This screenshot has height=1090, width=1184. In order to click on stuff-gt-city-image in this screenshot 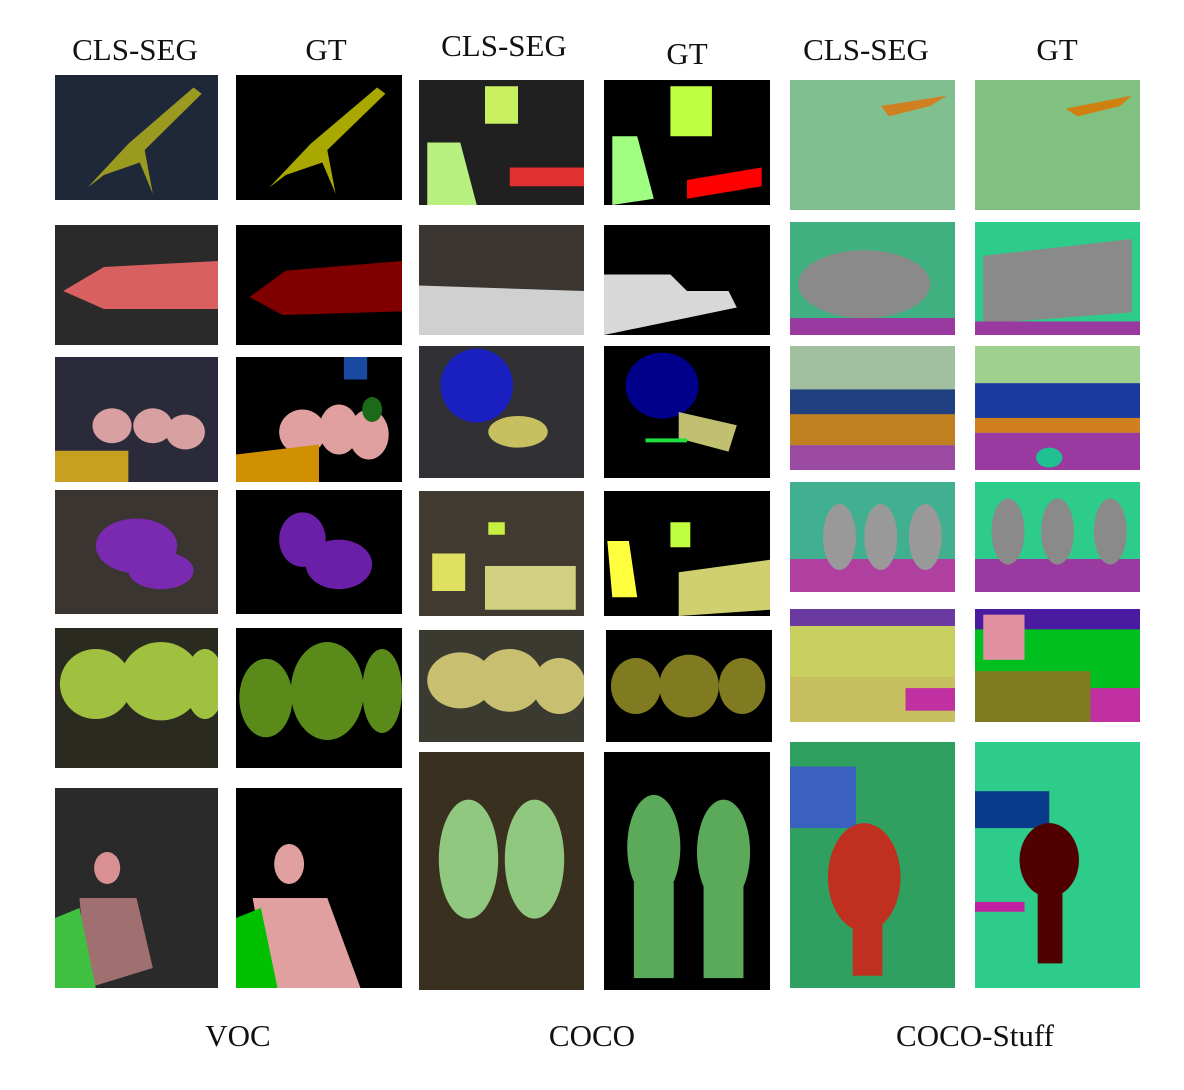, I will do `click(1057, 408)`.